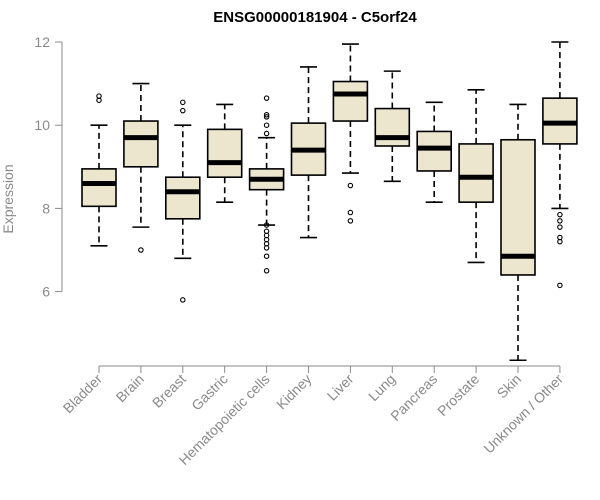  I want to click on x-tick-label: Skin, so click(509, 386).